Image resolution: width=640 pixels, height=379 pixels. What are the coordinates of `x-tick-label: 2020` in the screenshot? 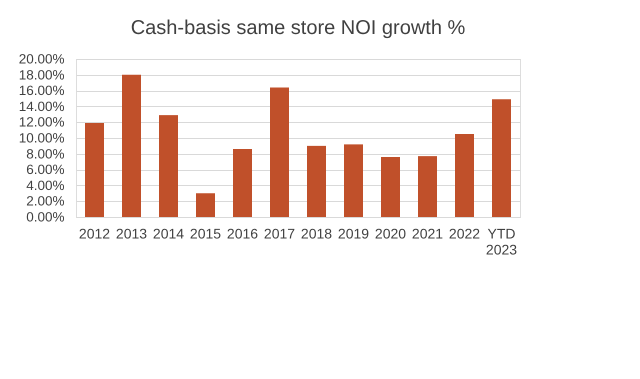 It's located at (390, 234).